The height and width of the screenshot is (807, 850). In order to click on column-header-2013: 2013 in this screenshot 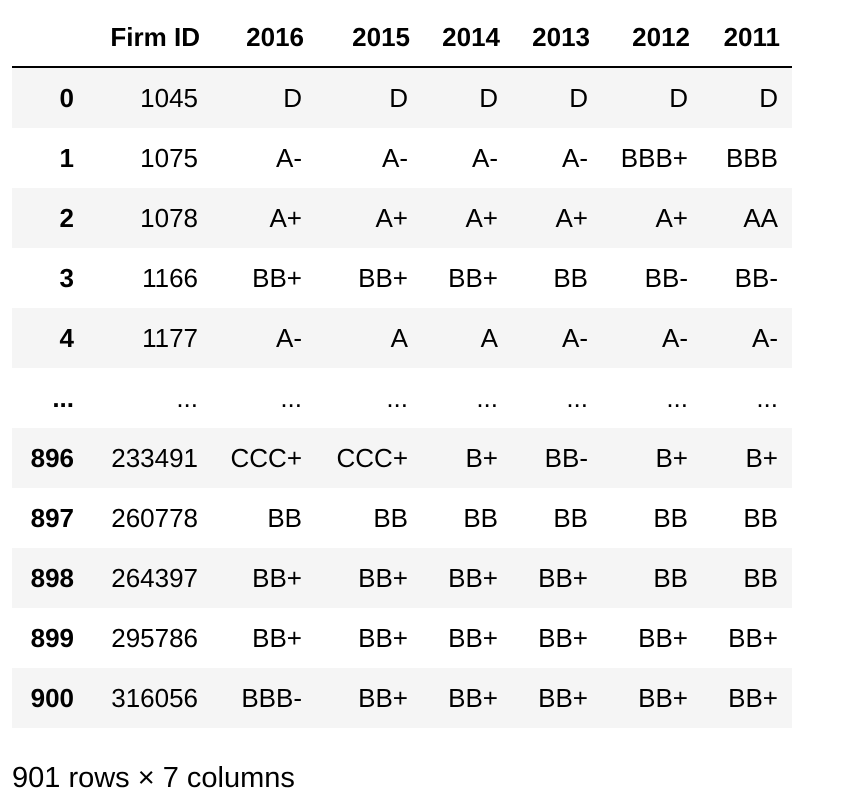, I will do `click(557, 38)`.